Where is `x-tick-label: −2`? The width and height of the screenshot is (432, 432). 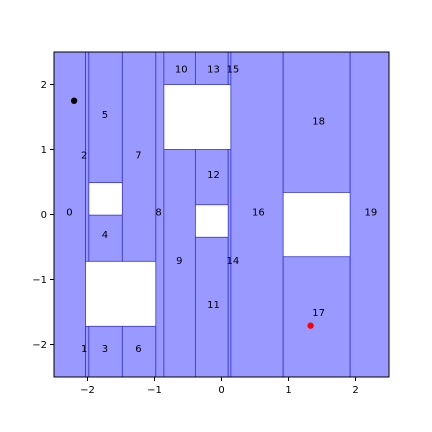 x-tick-label: −2 is located at coordinates (87, 390).